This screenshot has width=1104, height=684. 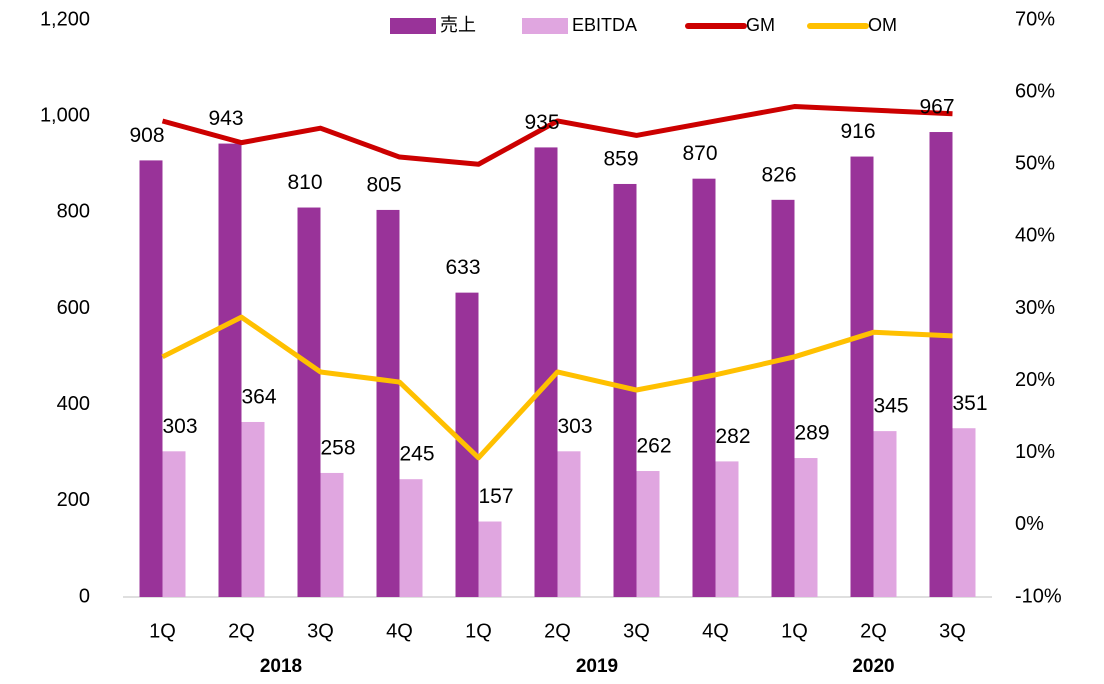 What do you see at coordinates (1029, 524) in the screenshot?
I see `y2-tick-label: 0%` at bounding box center [1029, 524].